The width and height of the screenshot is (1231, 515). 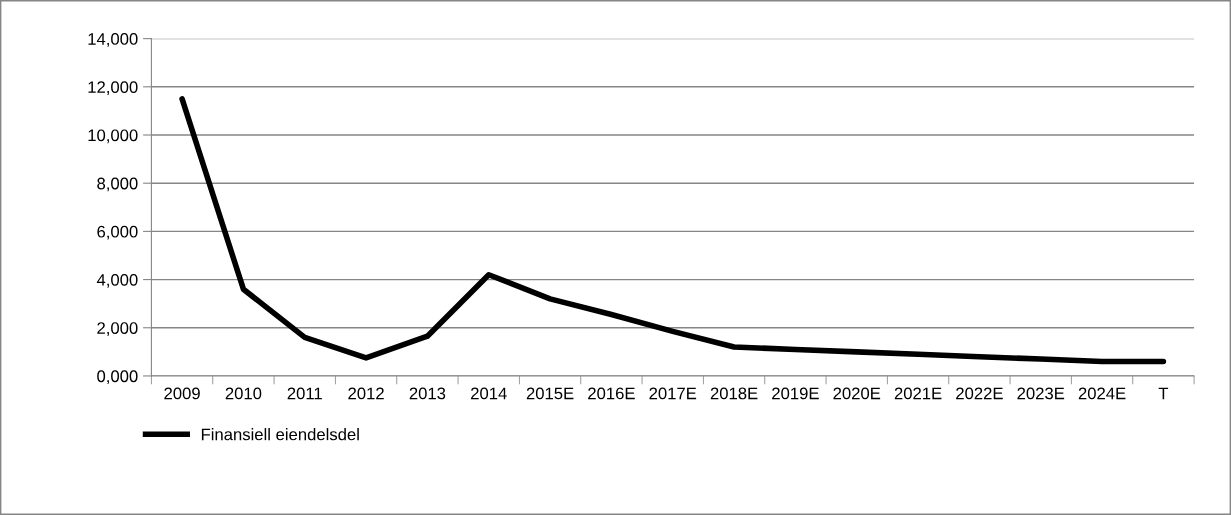 I want to click on y-tick-label: 6,000, so click(x=117, y=232).